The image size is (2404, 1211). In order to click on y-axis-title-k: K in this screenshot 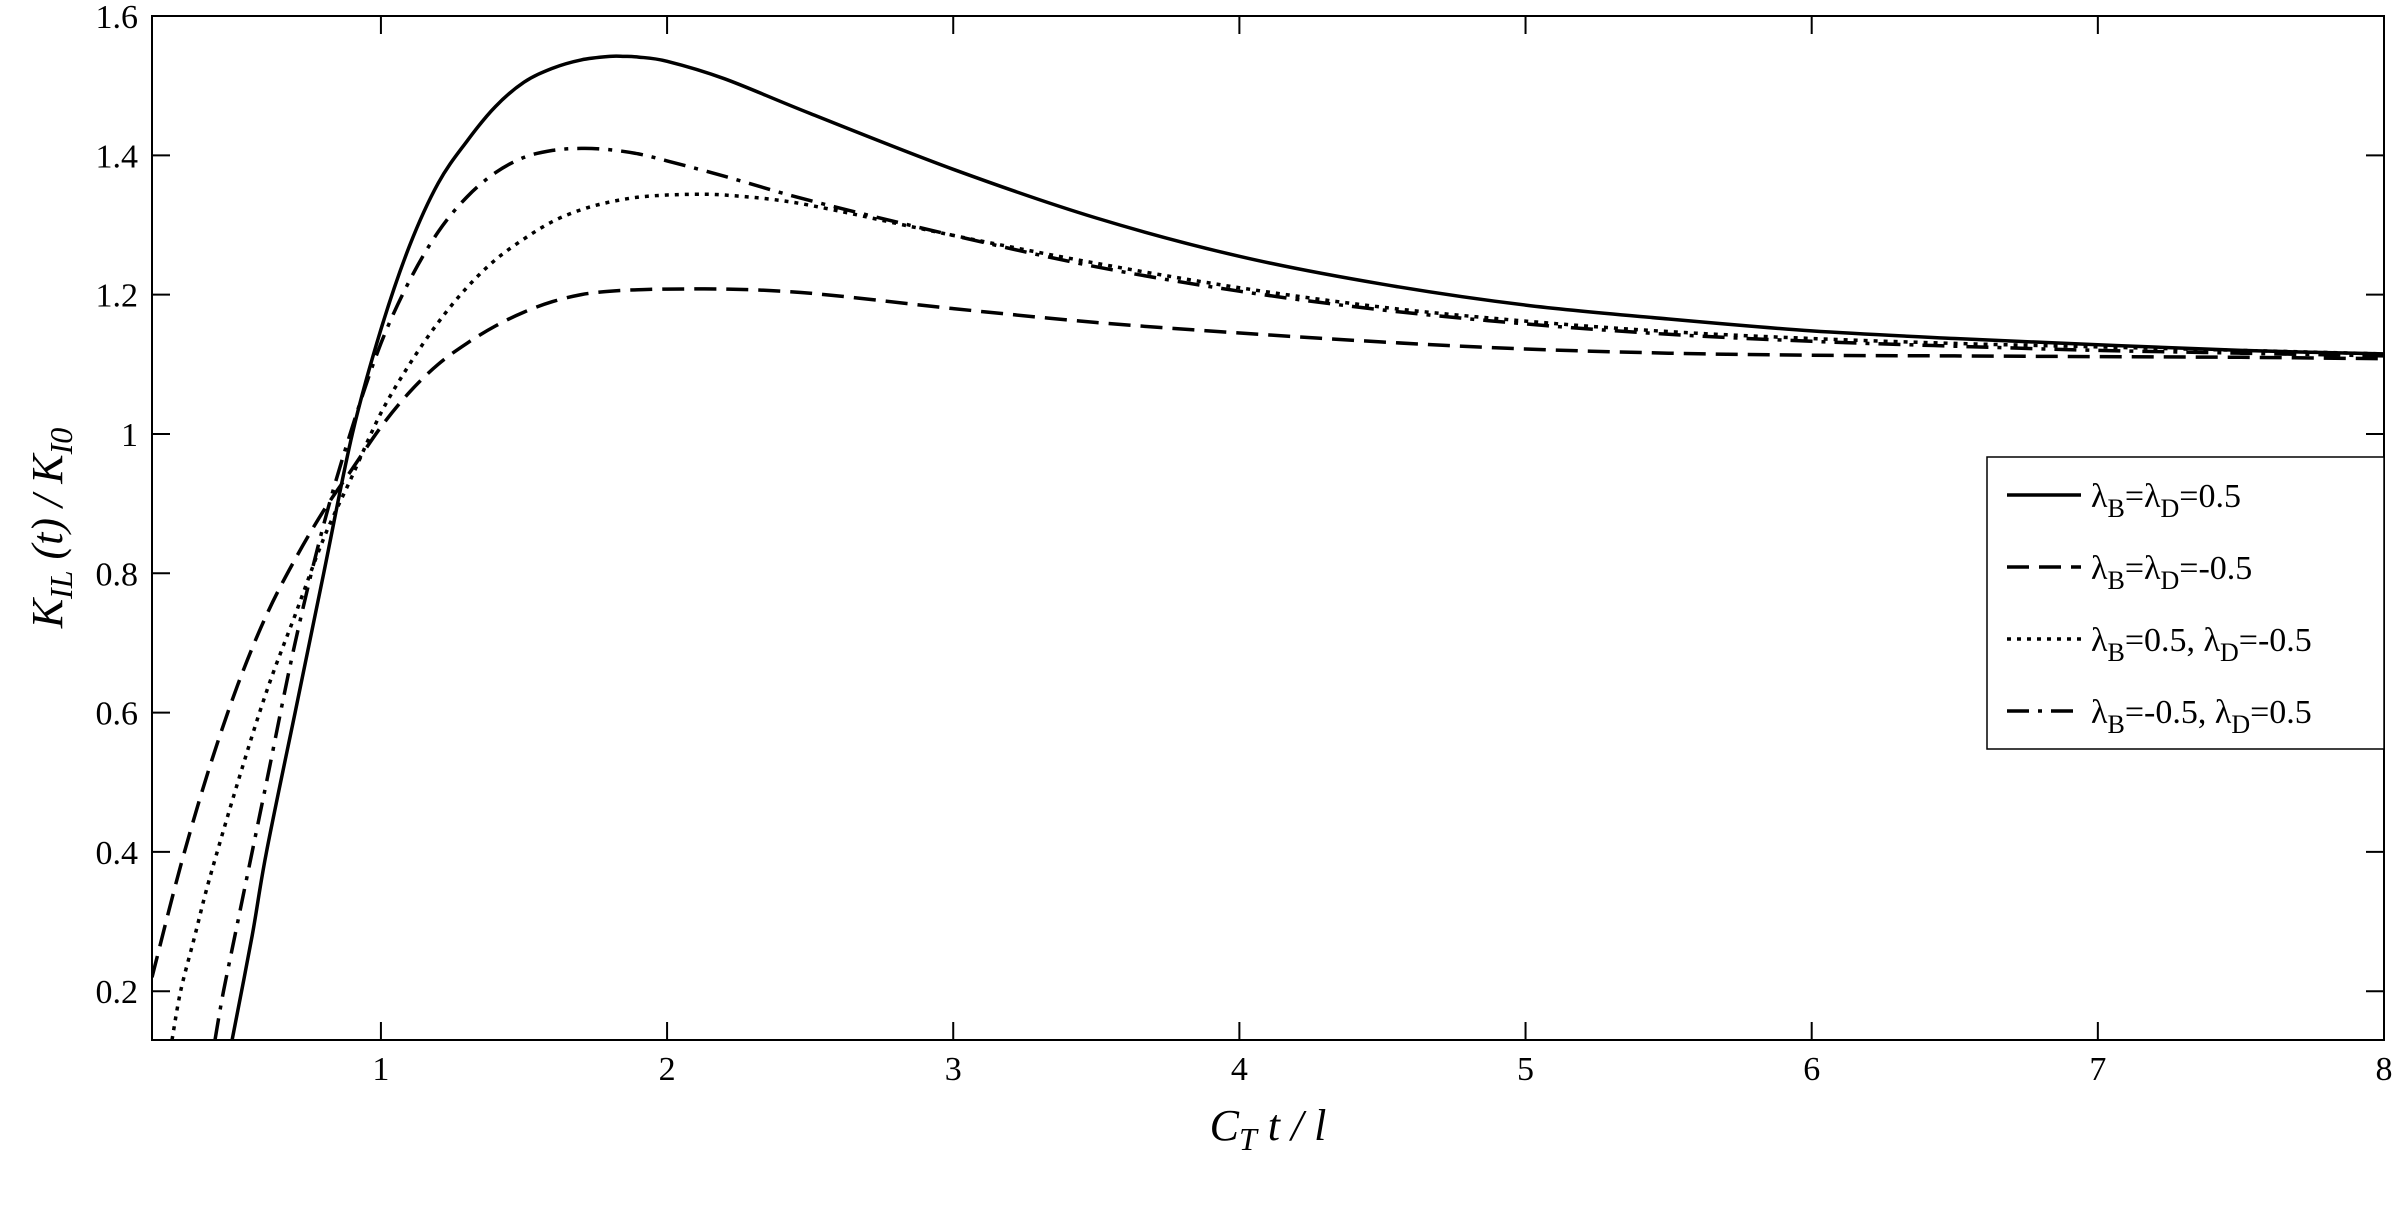, I will do `click(47, 612)`.